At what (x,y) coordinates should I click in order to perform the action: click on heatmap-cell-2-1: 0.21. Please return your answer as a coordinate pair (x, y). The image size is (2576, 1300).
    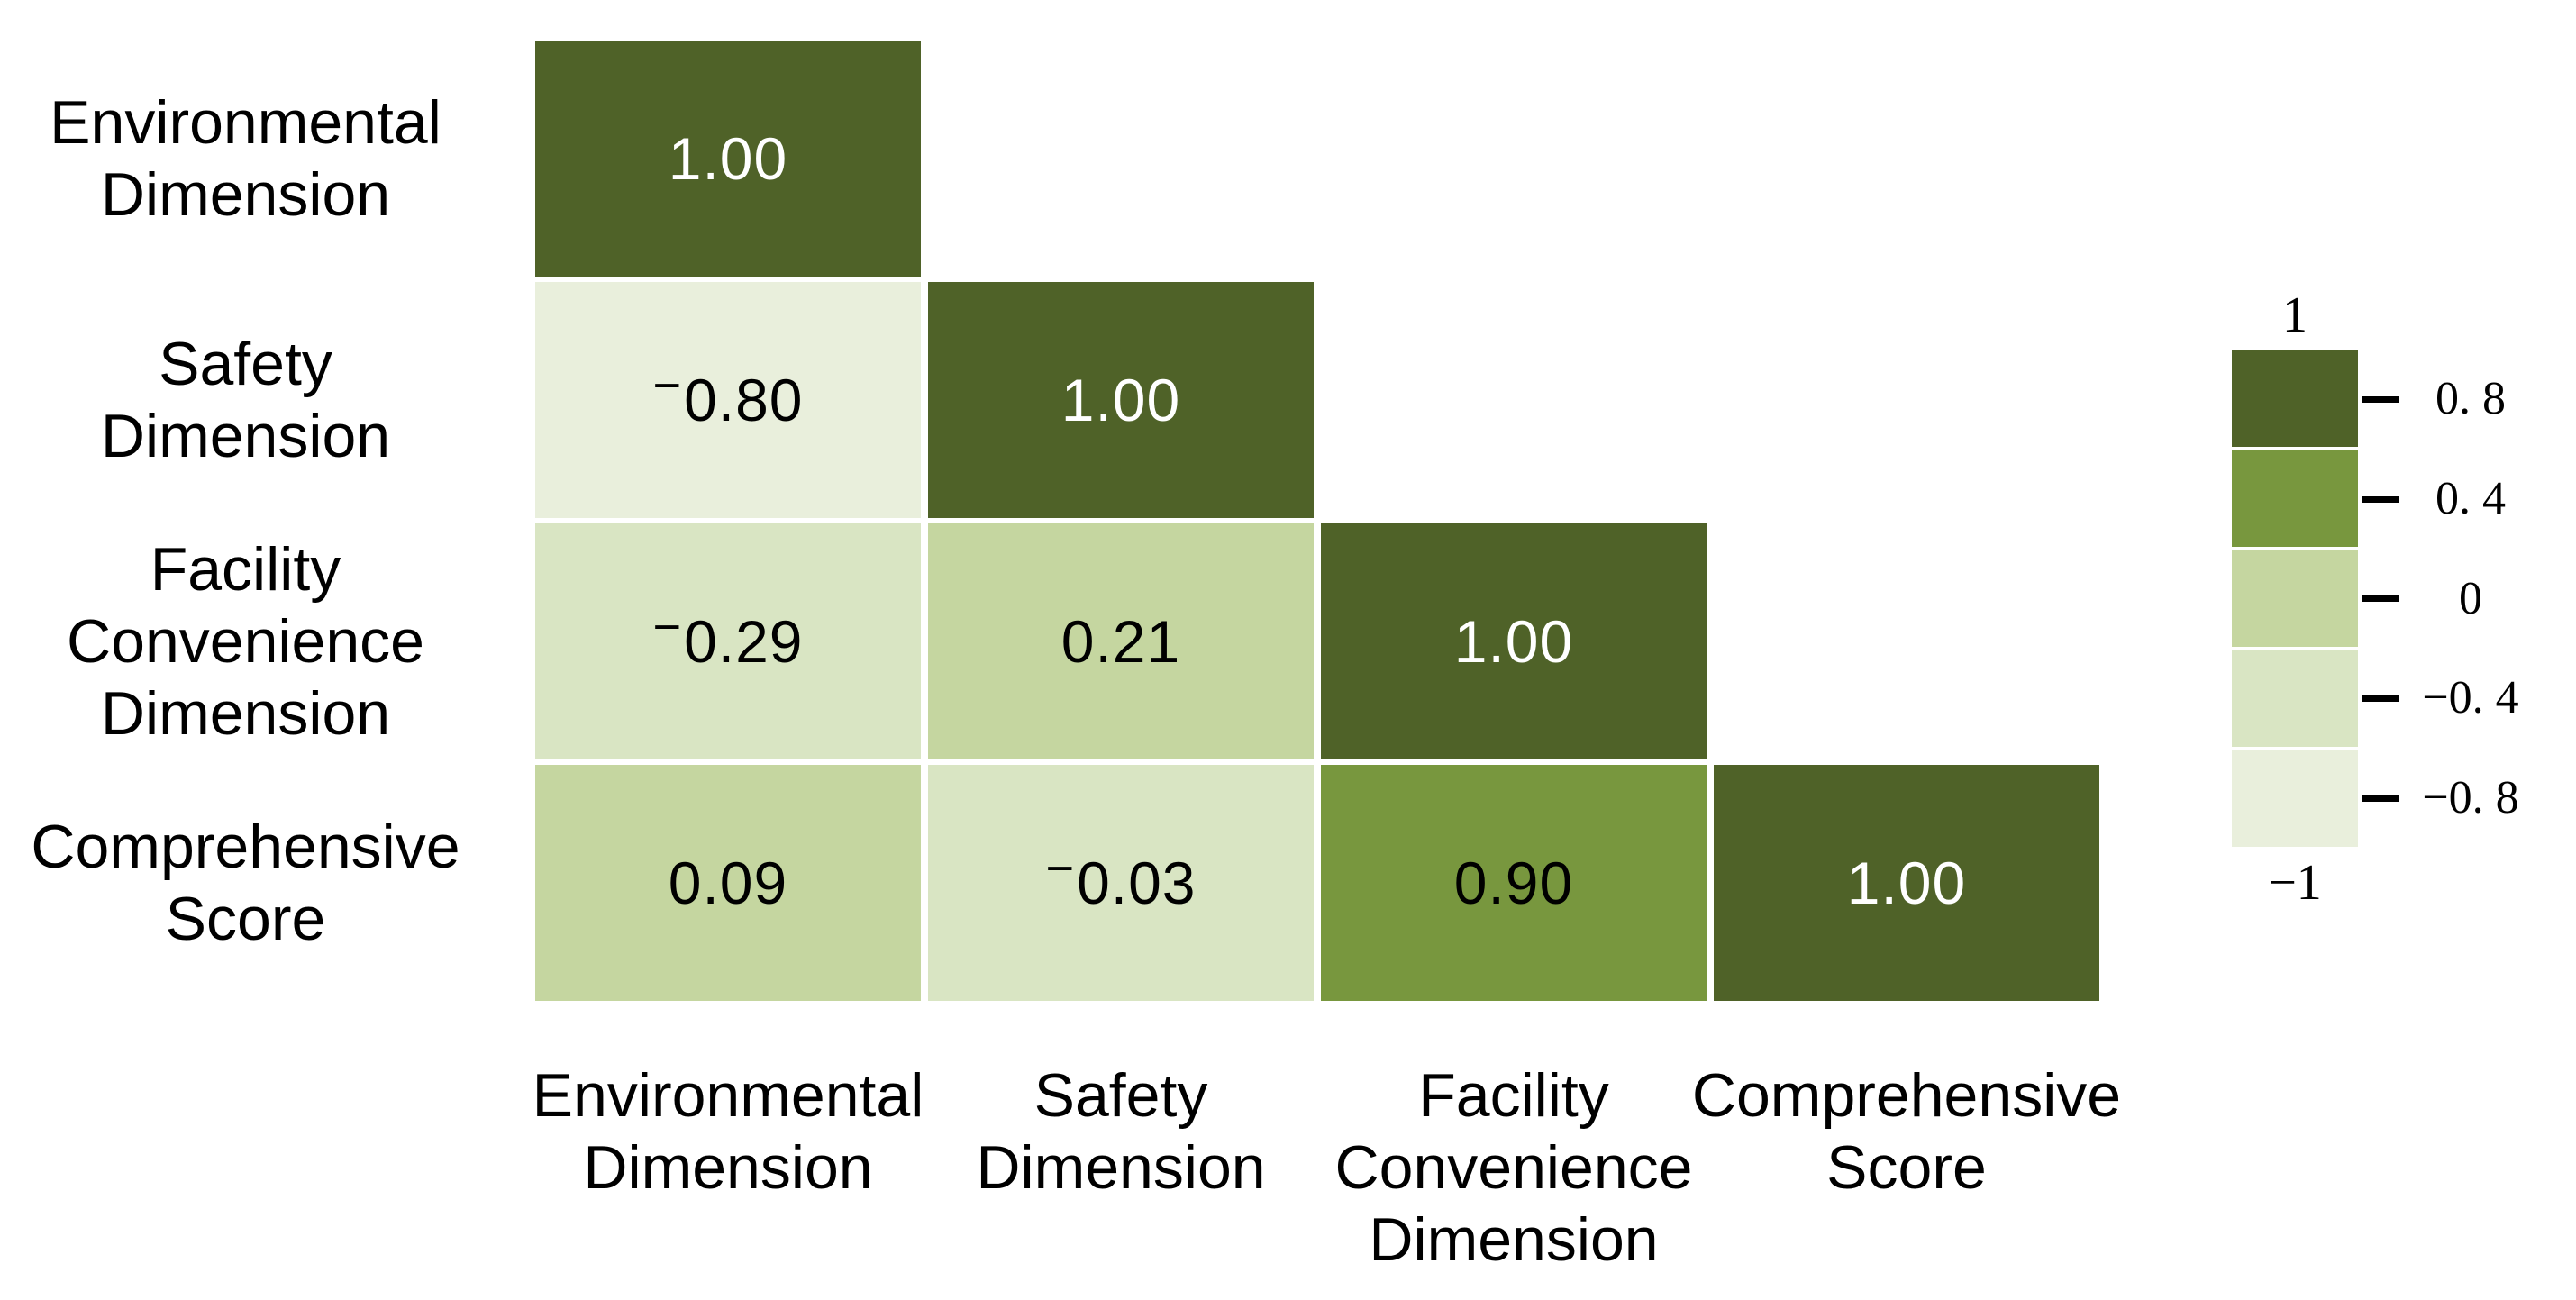
    Looking at the image, I should click on (1121, 641).